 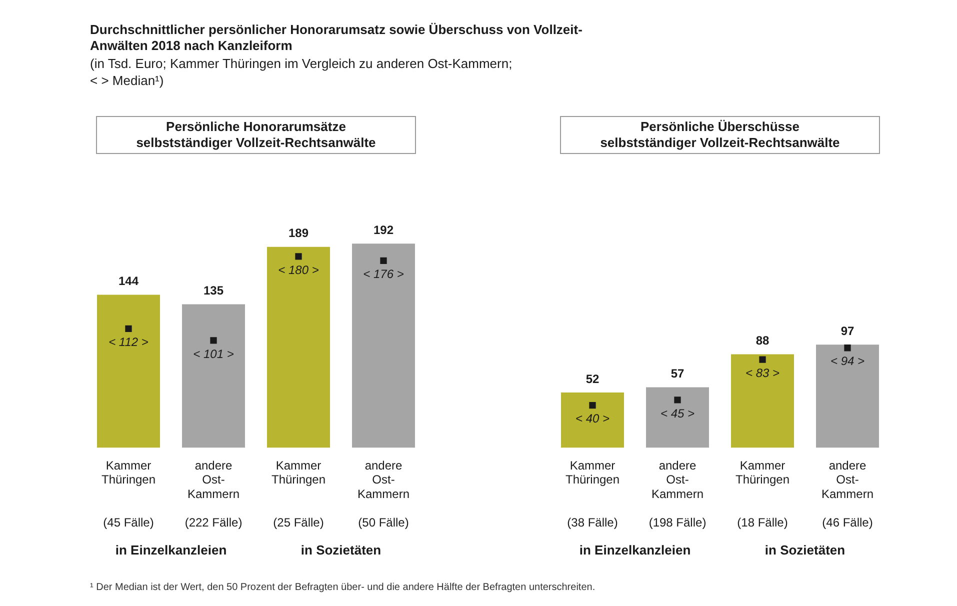 I want to click on chart-subtitle: (in Tsd. Euro; Kammer Thüringen im Vergleich zu anderen Ost-Kammern; < > Median¹), so click(x=302, y=72).